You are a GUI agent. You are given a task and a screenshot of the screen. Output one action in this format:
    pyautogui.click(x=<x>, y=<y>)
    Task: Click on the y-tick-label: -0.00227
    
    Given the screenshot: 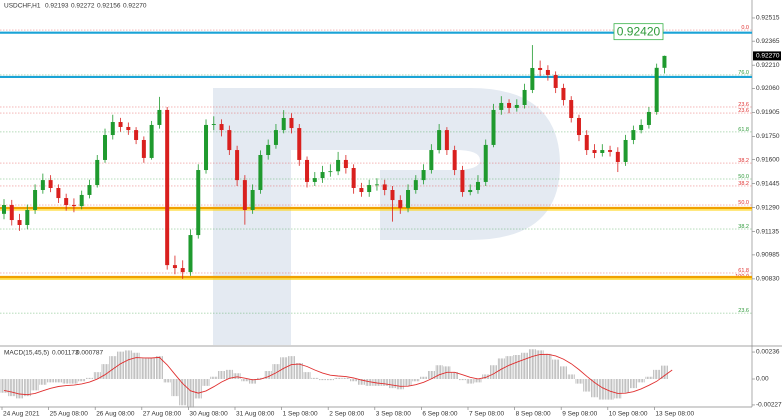 What is the action you would take?
    pyautogui.click(x=769, y=405)
    